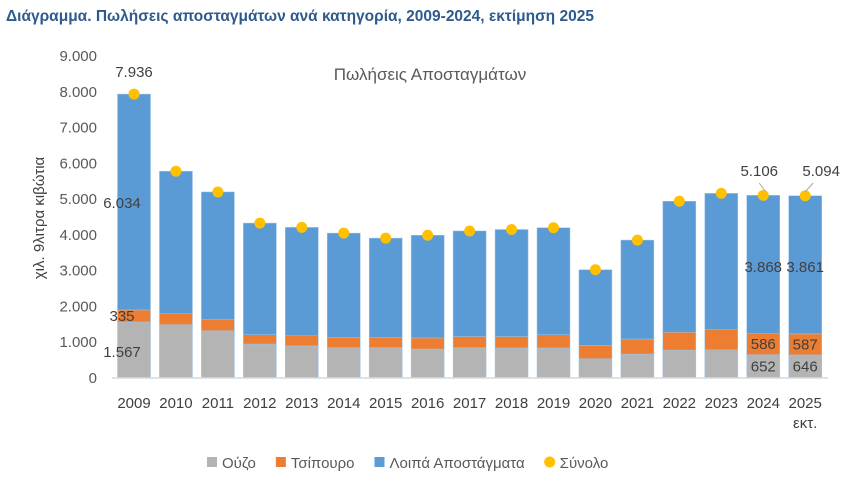  Describe the element at coordinates (93, 378) in the screenshot. I see `y-tick-label: 0` at that location.